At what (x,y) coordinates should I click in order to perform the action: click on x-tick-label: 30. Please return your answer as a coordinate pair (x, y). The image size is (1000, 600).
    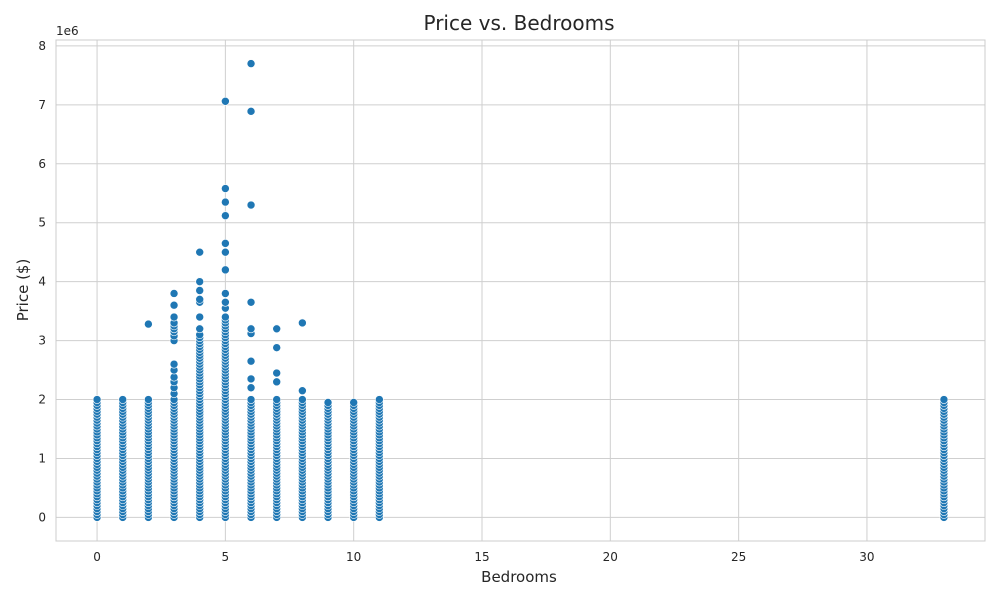
    Looking at the image, I should click on (866, 557).